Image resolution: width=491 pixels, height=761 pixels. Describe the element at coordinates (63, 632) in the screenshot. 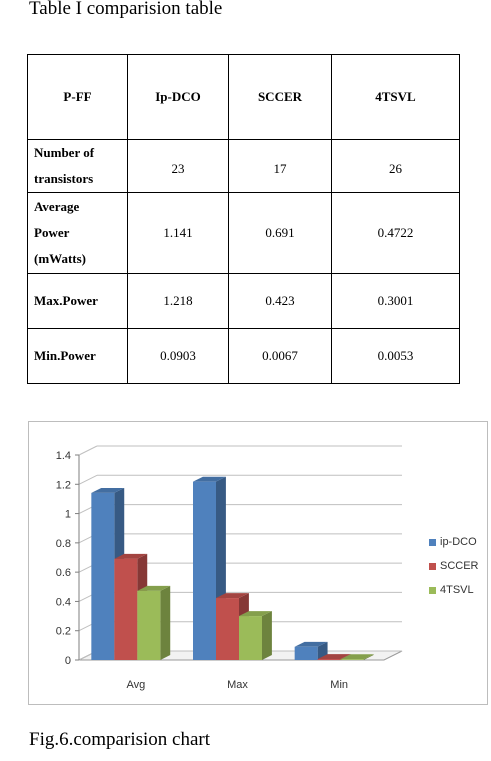

I see `y-tick-label: 0.2` at that location.